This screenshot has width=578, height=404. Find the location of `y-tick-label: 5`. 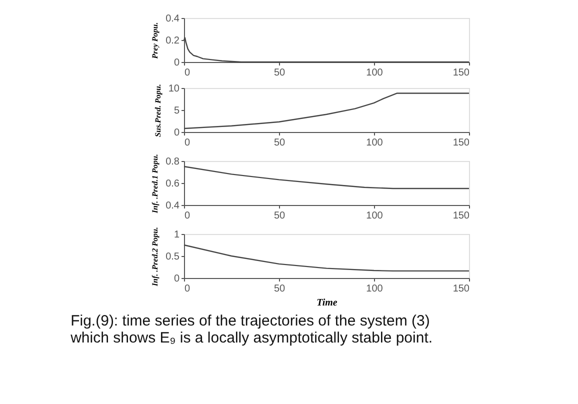

y-tick-label: 5 is located at coordinates (177, 111).